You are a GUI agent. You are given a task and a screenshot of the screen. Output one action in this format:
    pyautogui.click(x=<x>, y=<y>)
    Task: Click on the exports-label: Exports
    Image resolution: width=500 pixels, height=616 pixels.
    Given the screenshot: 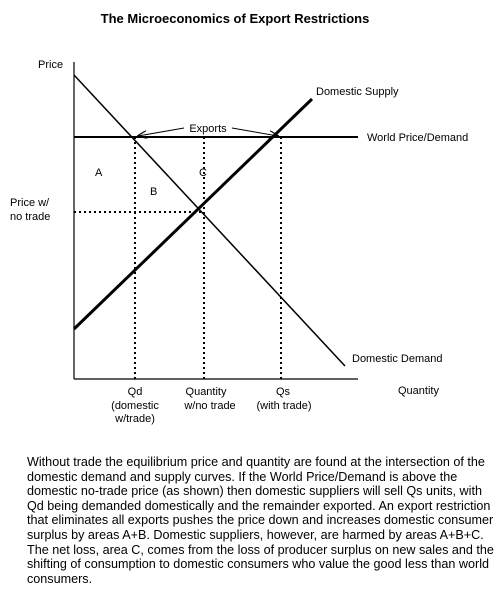 What is the action you would take?
    pyautogui.click(x=208, y=129)
    